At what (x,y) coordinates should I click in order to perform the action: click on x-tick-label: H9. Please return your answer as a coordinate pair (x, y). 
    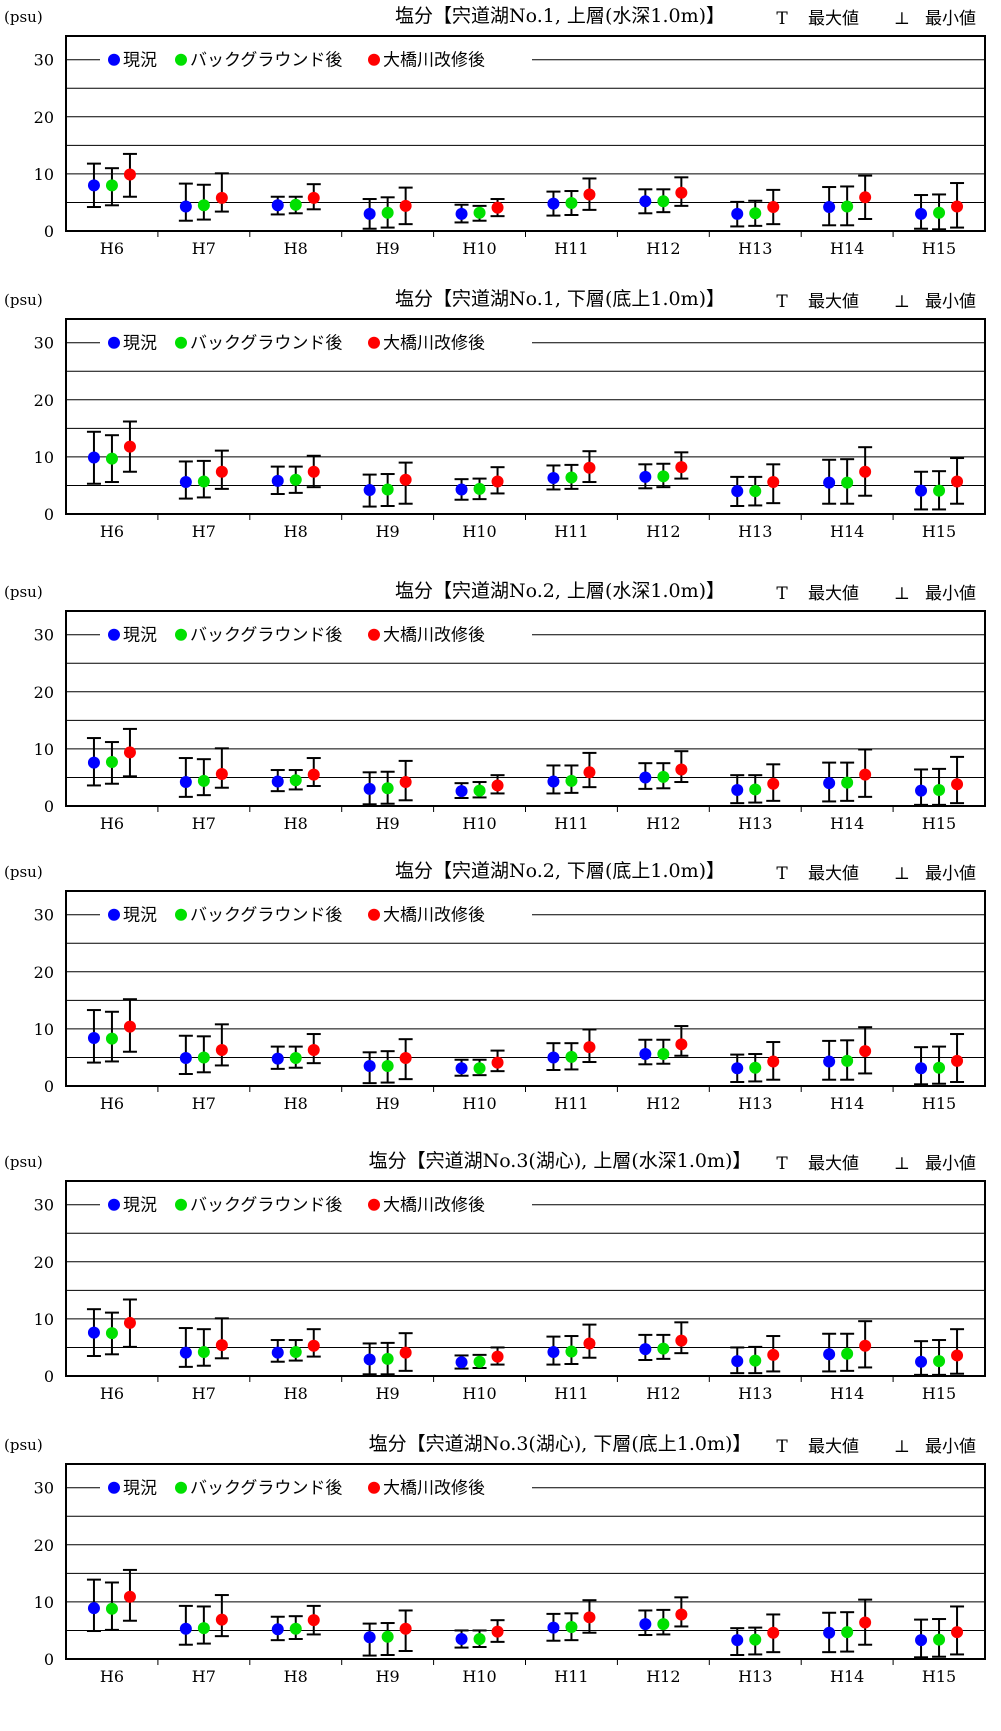
    Looking at the image, I should click on (388, 1393).